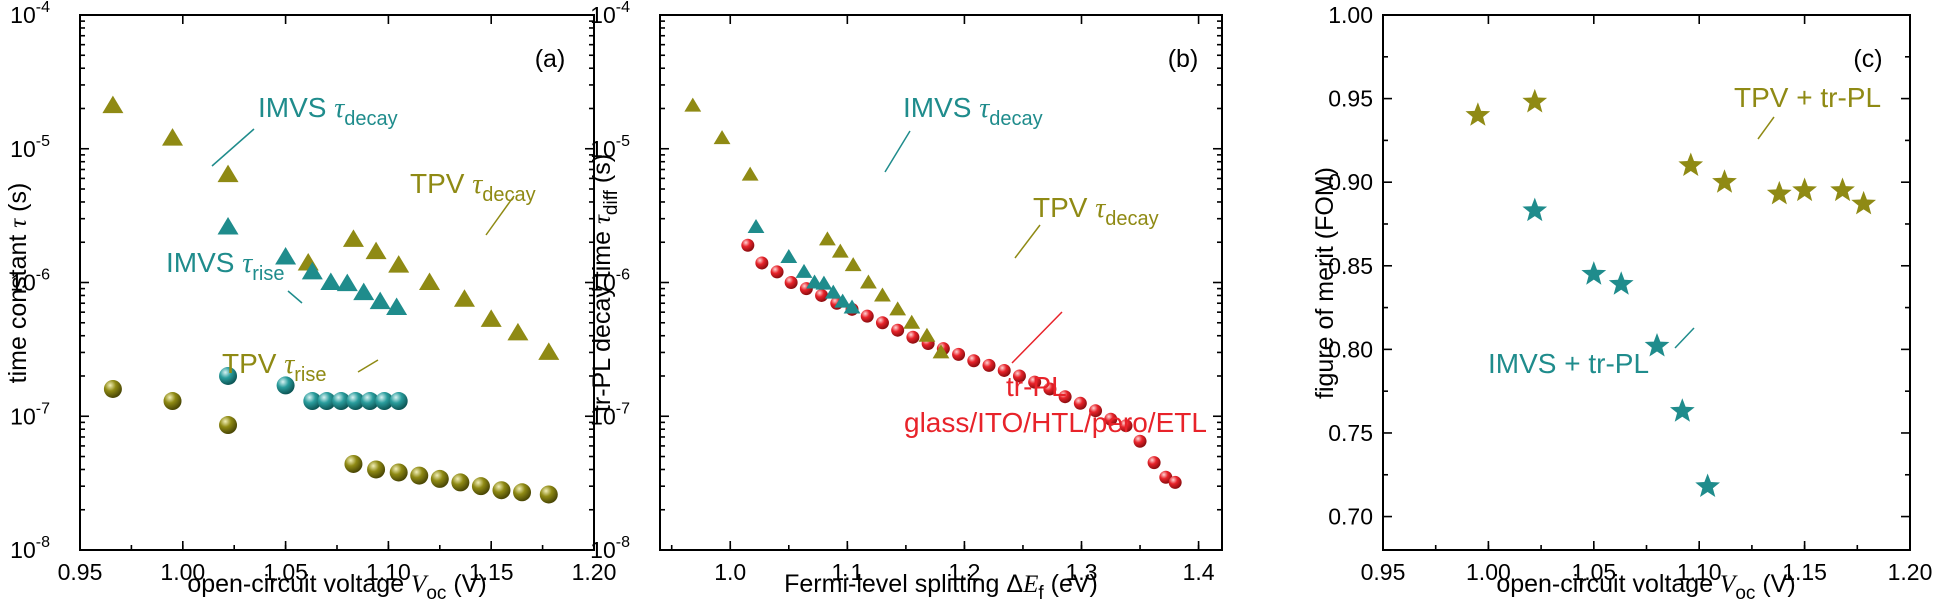  I want to click on leader-tpv-decay-a, so click(500, 215).